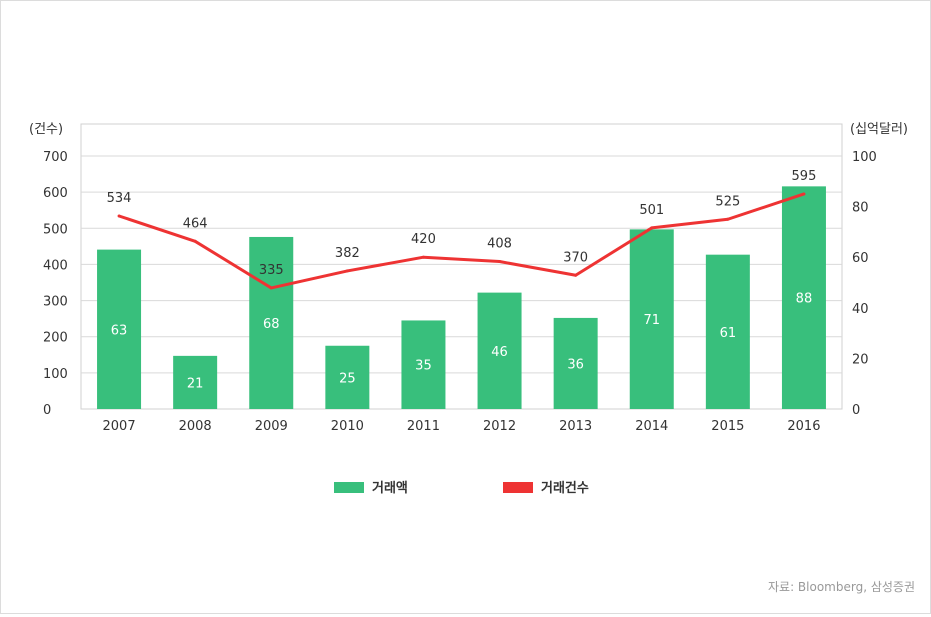 The width and height of the screenshot is (931, 617). Describe the element at coordinates (55, 302) in the screenshot. I see `left-axis-tick: 300` at that location.